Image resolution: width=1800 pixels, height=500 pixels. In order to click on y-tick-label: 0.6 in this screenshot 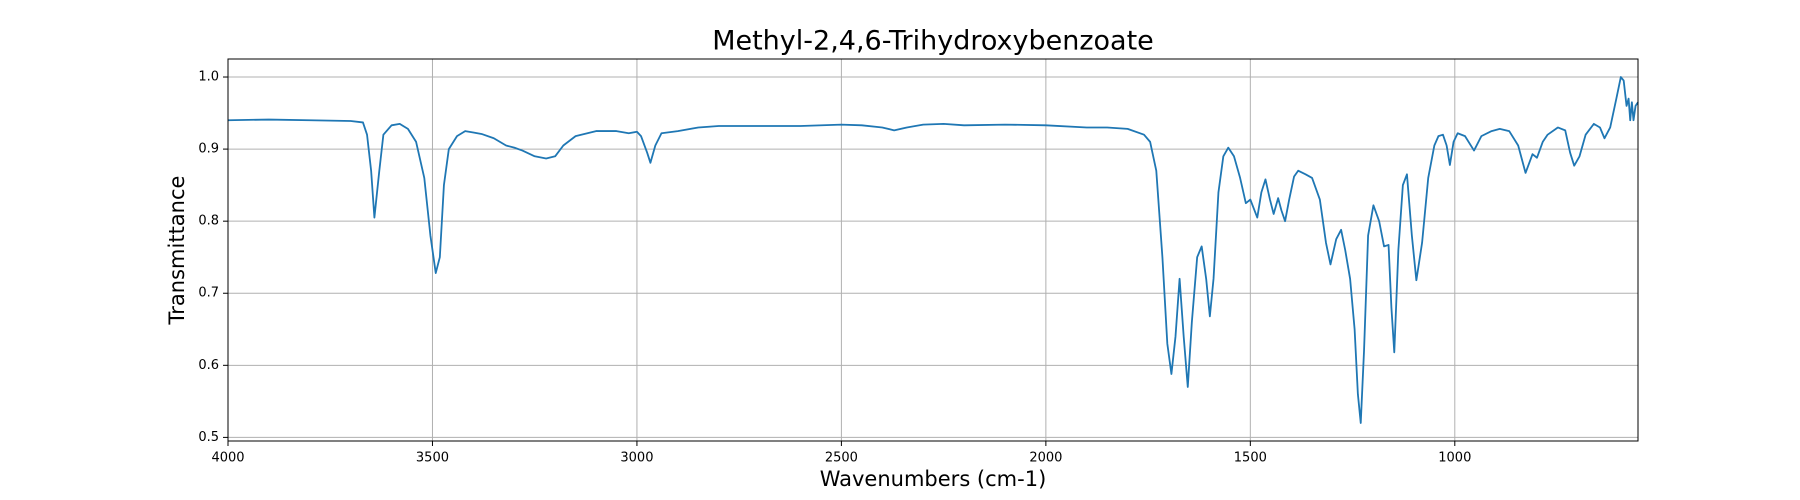, I will do `click(208, 365)`.